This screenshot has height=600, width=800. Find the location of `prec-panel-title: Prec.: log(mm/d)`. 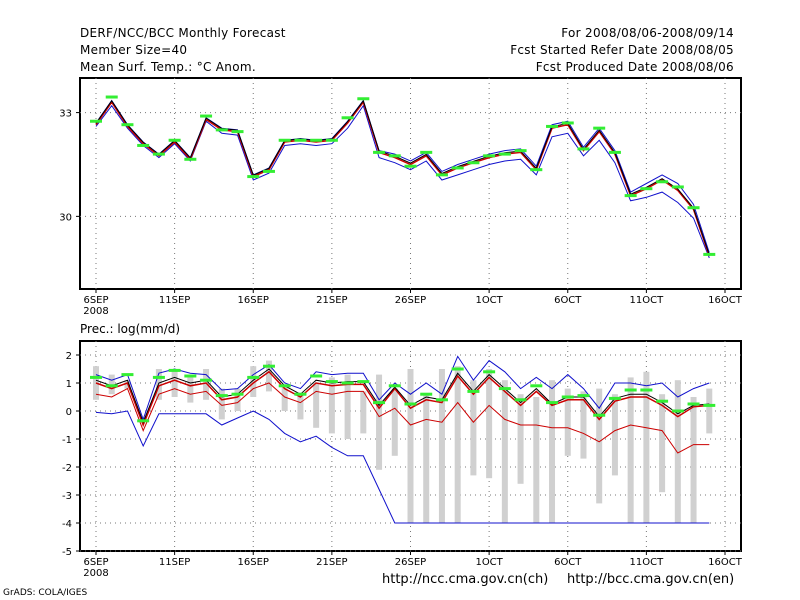

prec-panel-title: Prec.: log(mm/d) is located at coordinates (130, 329).